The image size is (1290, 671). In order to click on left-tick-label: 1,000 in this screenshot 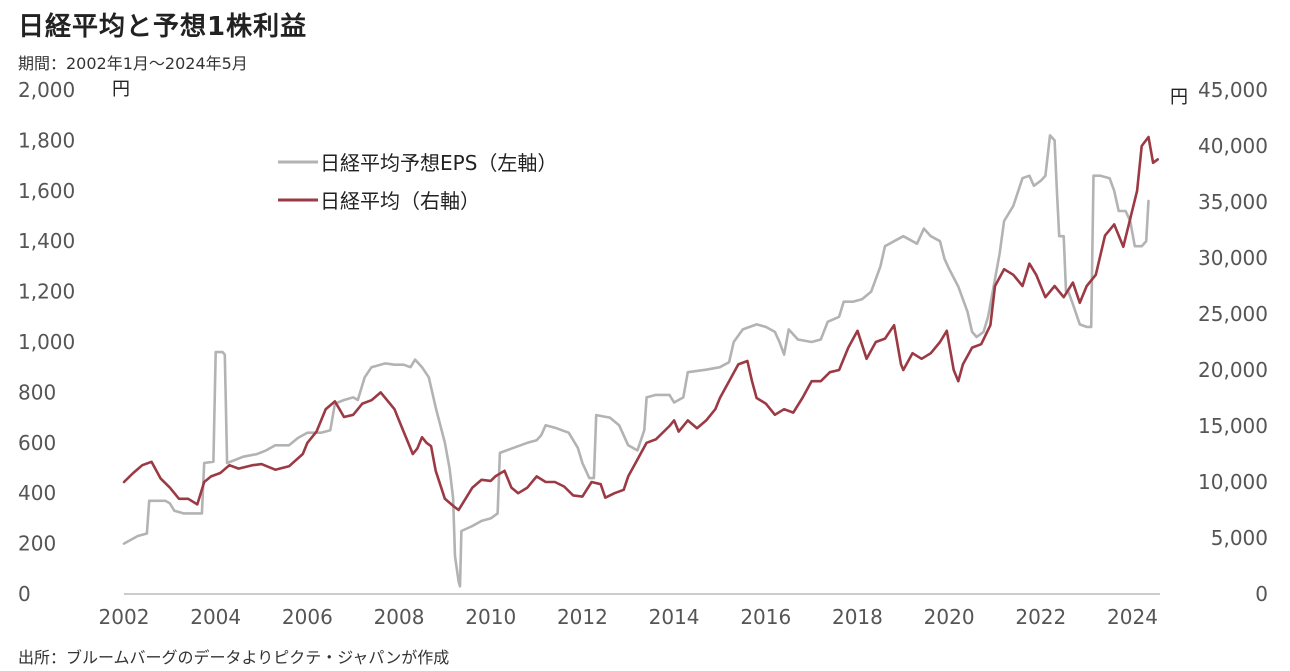, I will do `click(46, 342)`.